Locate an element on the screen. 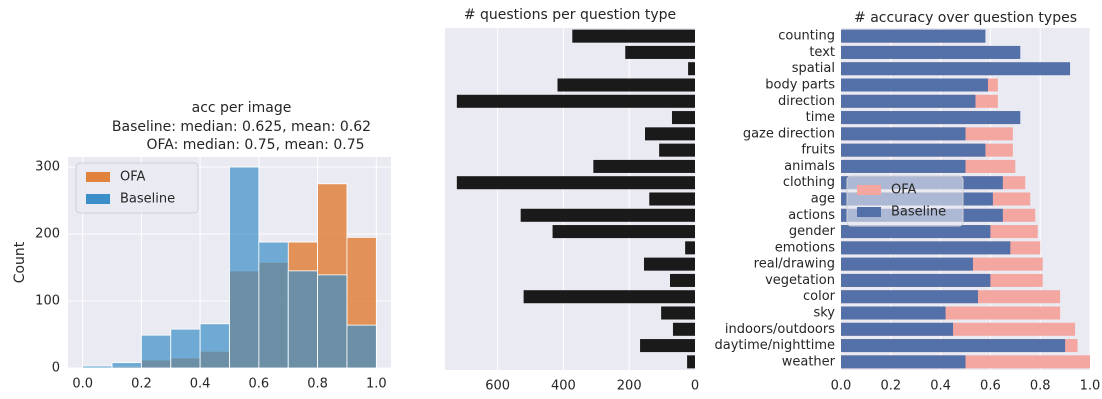  y-tick-label: 0 is located at coordinates (56, 368).